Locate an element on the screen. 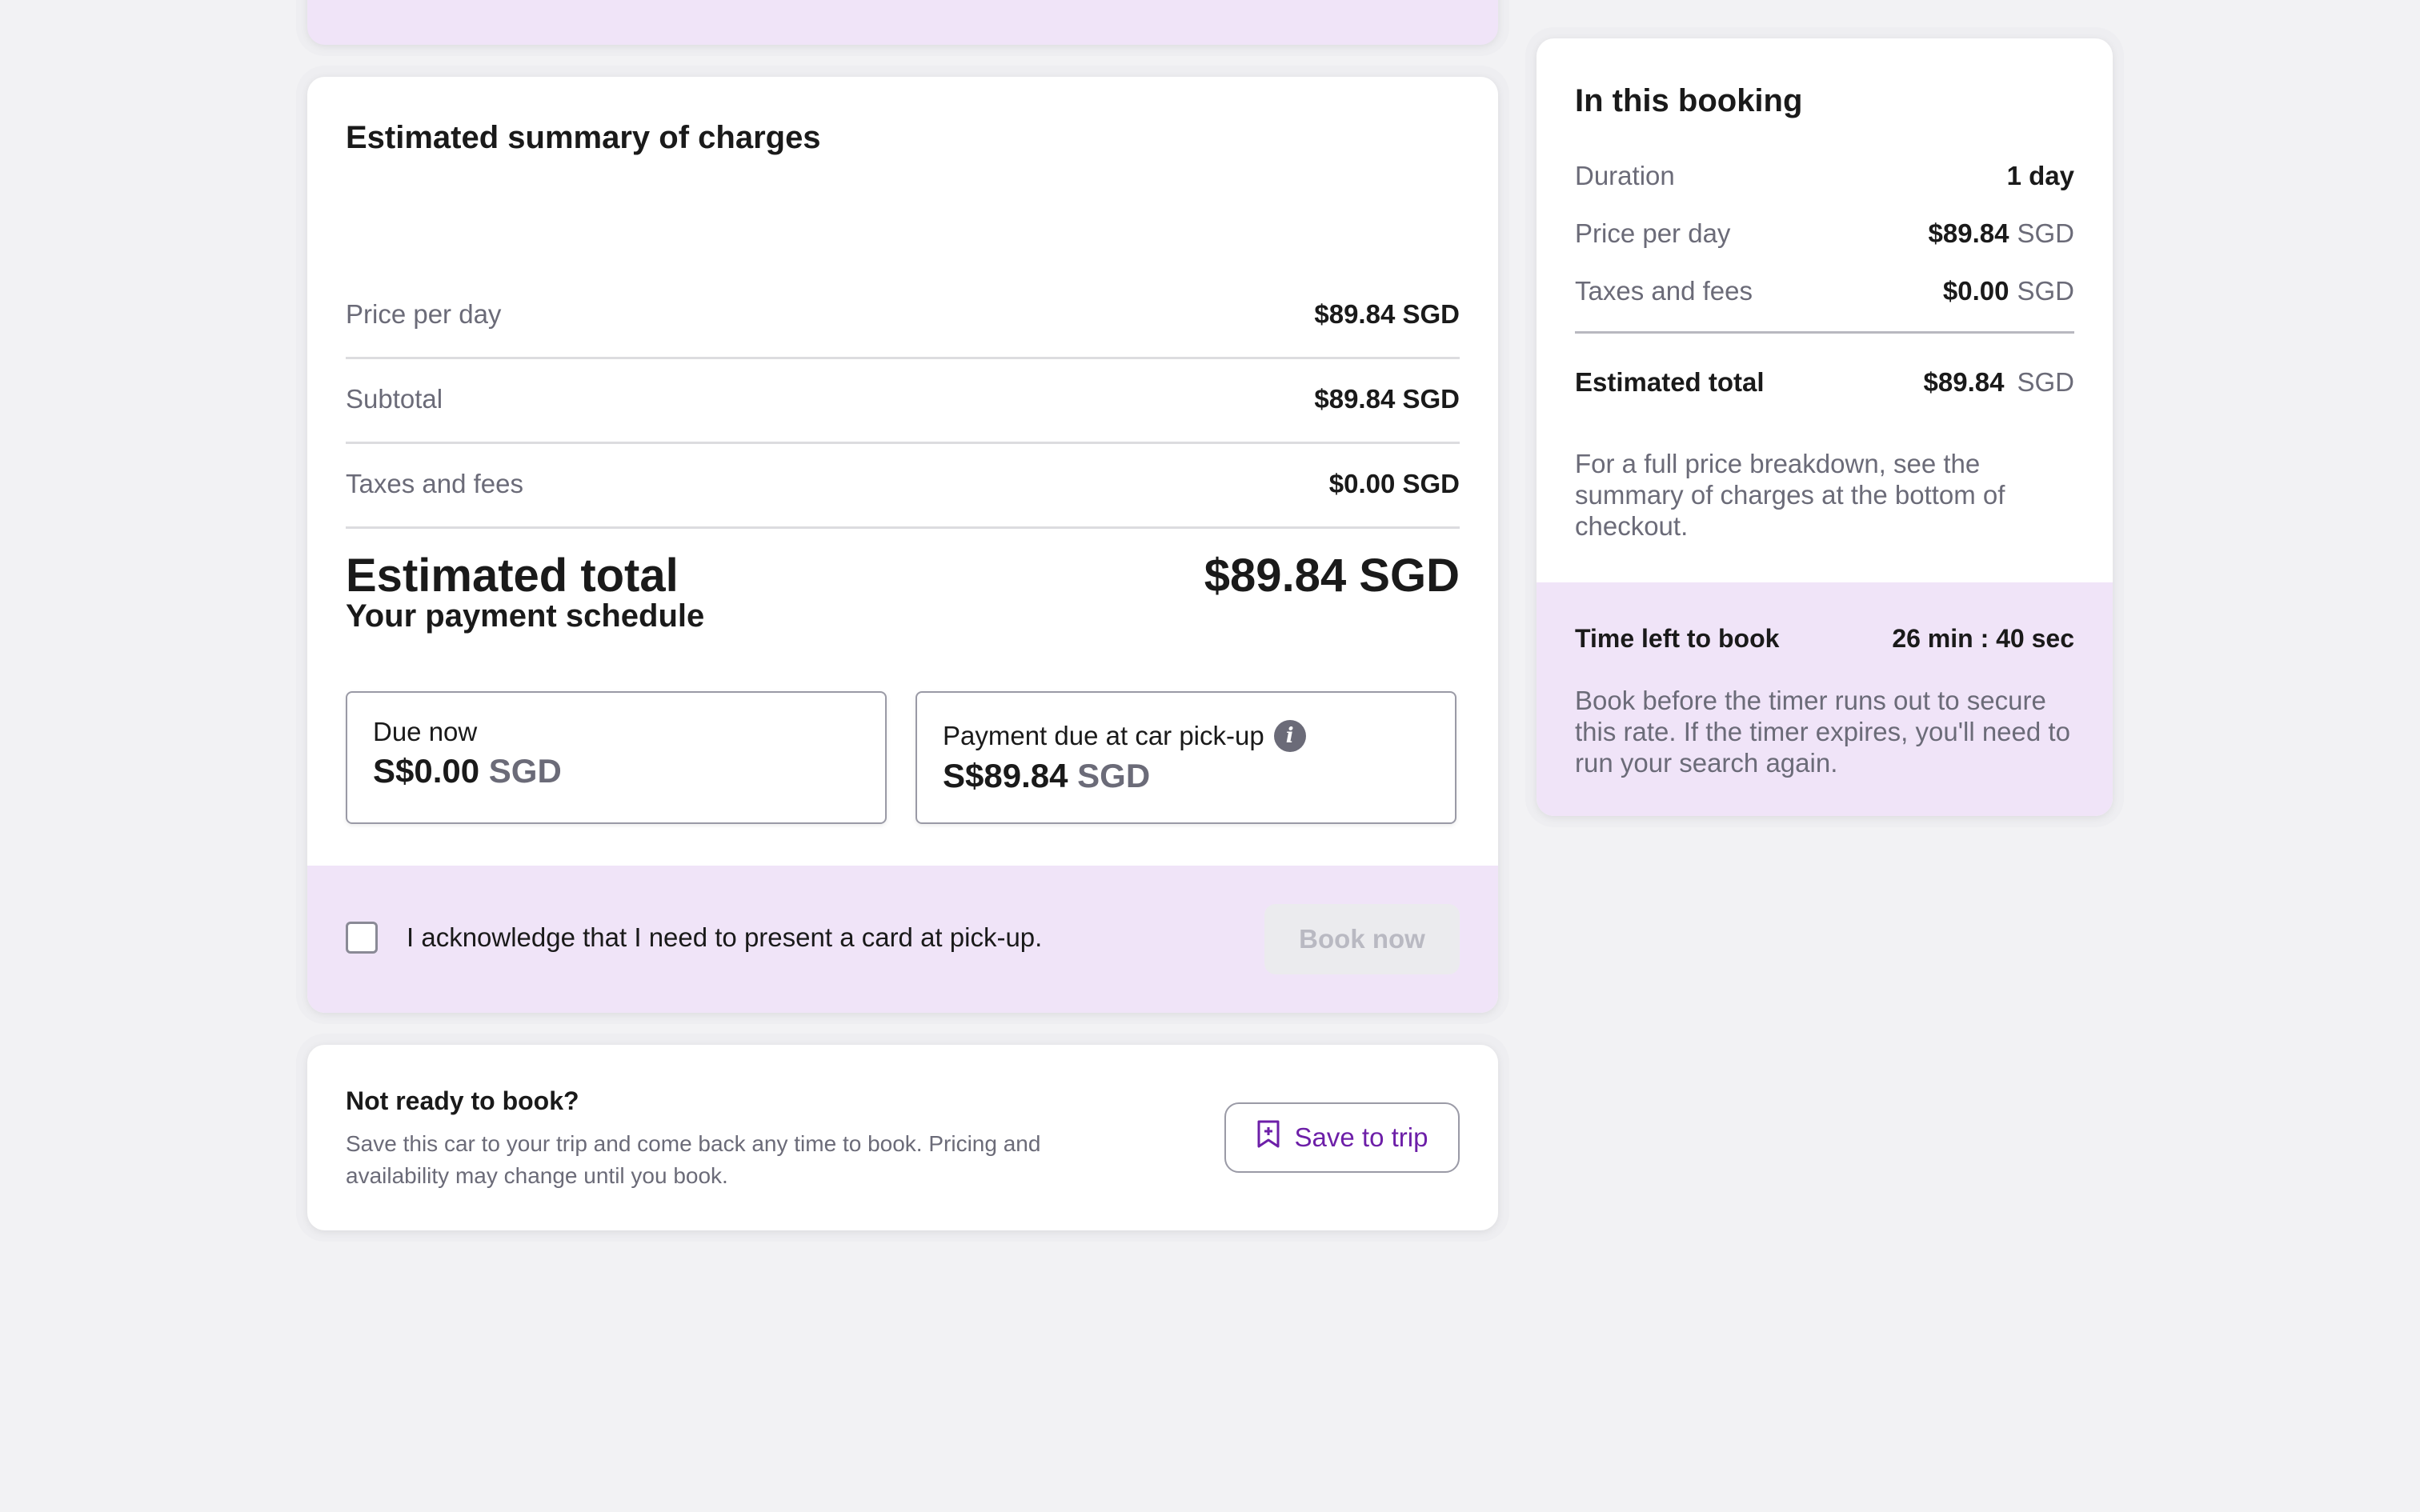 This screenshot has width=2420, height=1512. side-row-price: Price per day $89.84 SGD is located at coordinates (1824, 233).